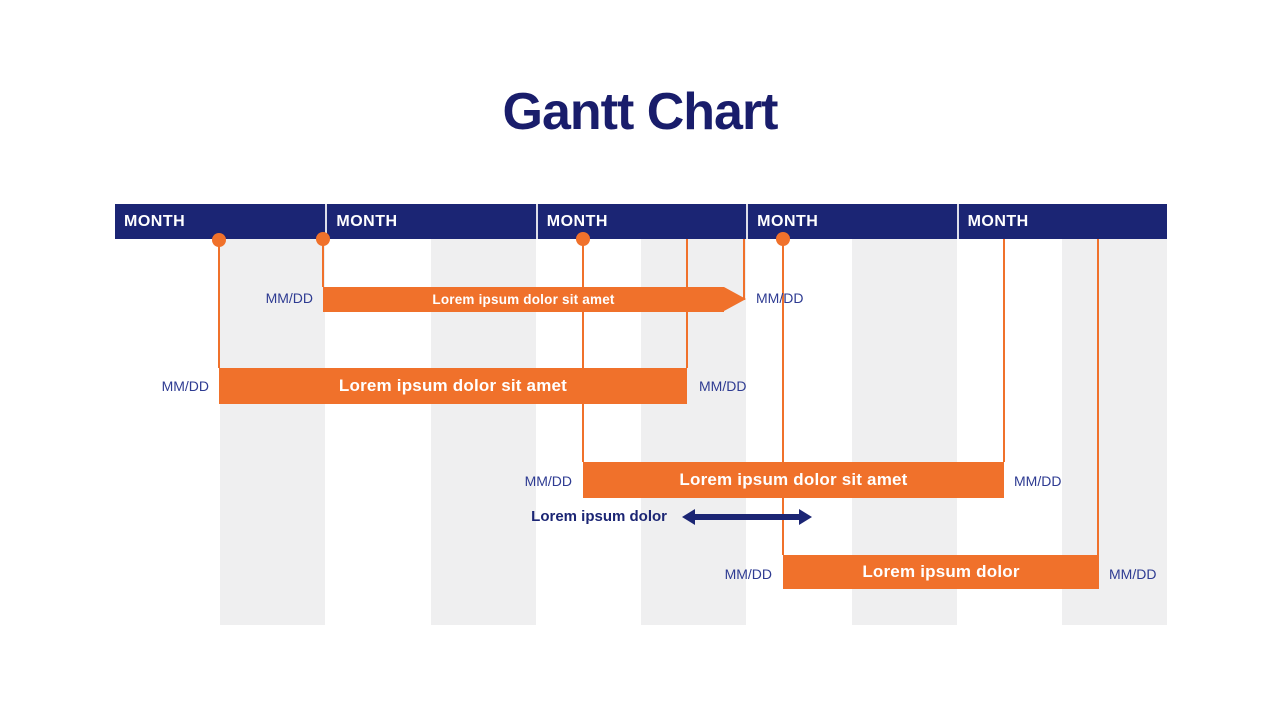  I want to click on task-bar-3: Lorem ipsum dolor sit amet, so click(793, 480).